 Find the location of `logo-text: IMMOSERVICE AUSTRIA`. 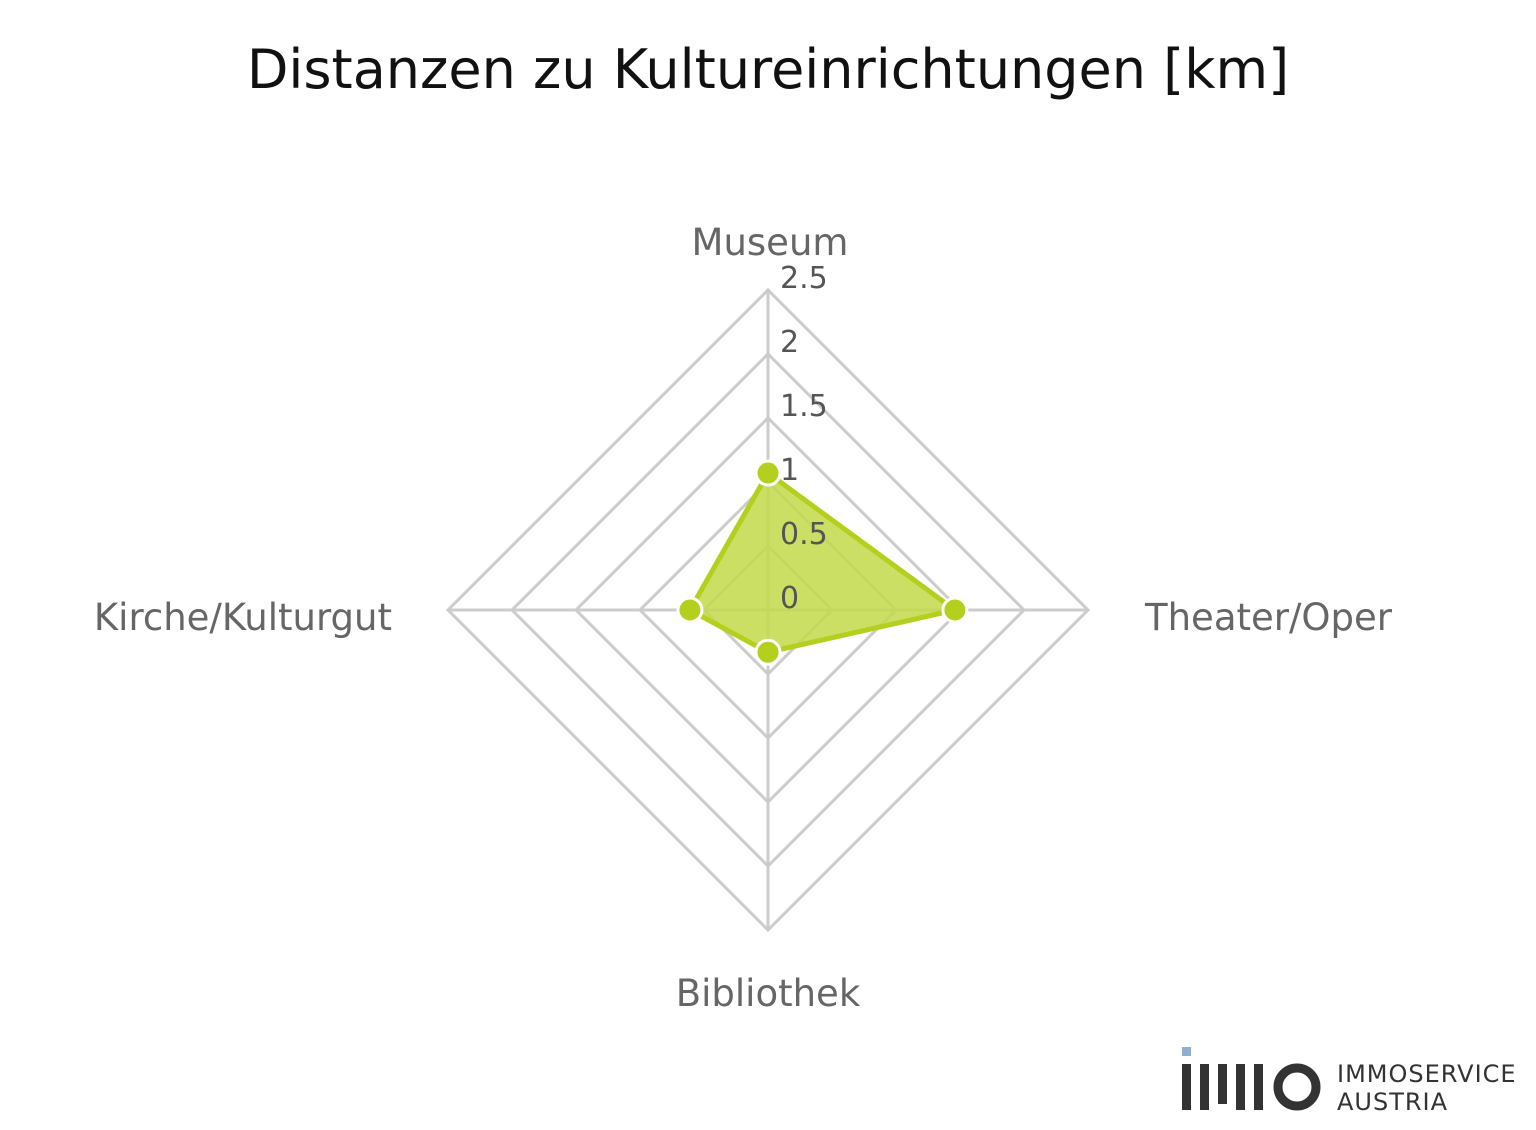

logo-text: IMMOSERVICE AUSTRIA is located at coordinates (1427, 1088).